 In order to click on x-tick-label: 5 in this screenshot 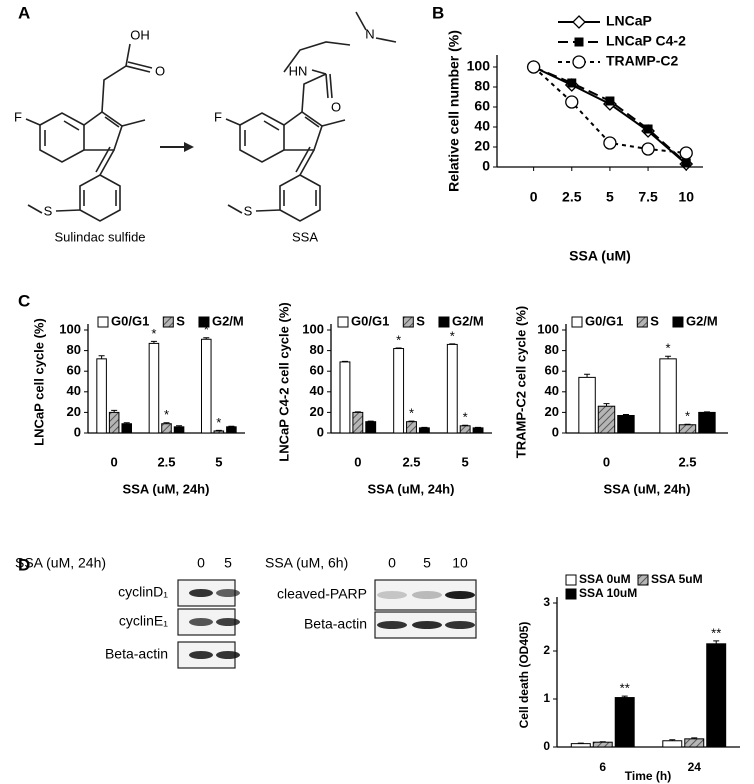, I will do `click(610, 197)`.